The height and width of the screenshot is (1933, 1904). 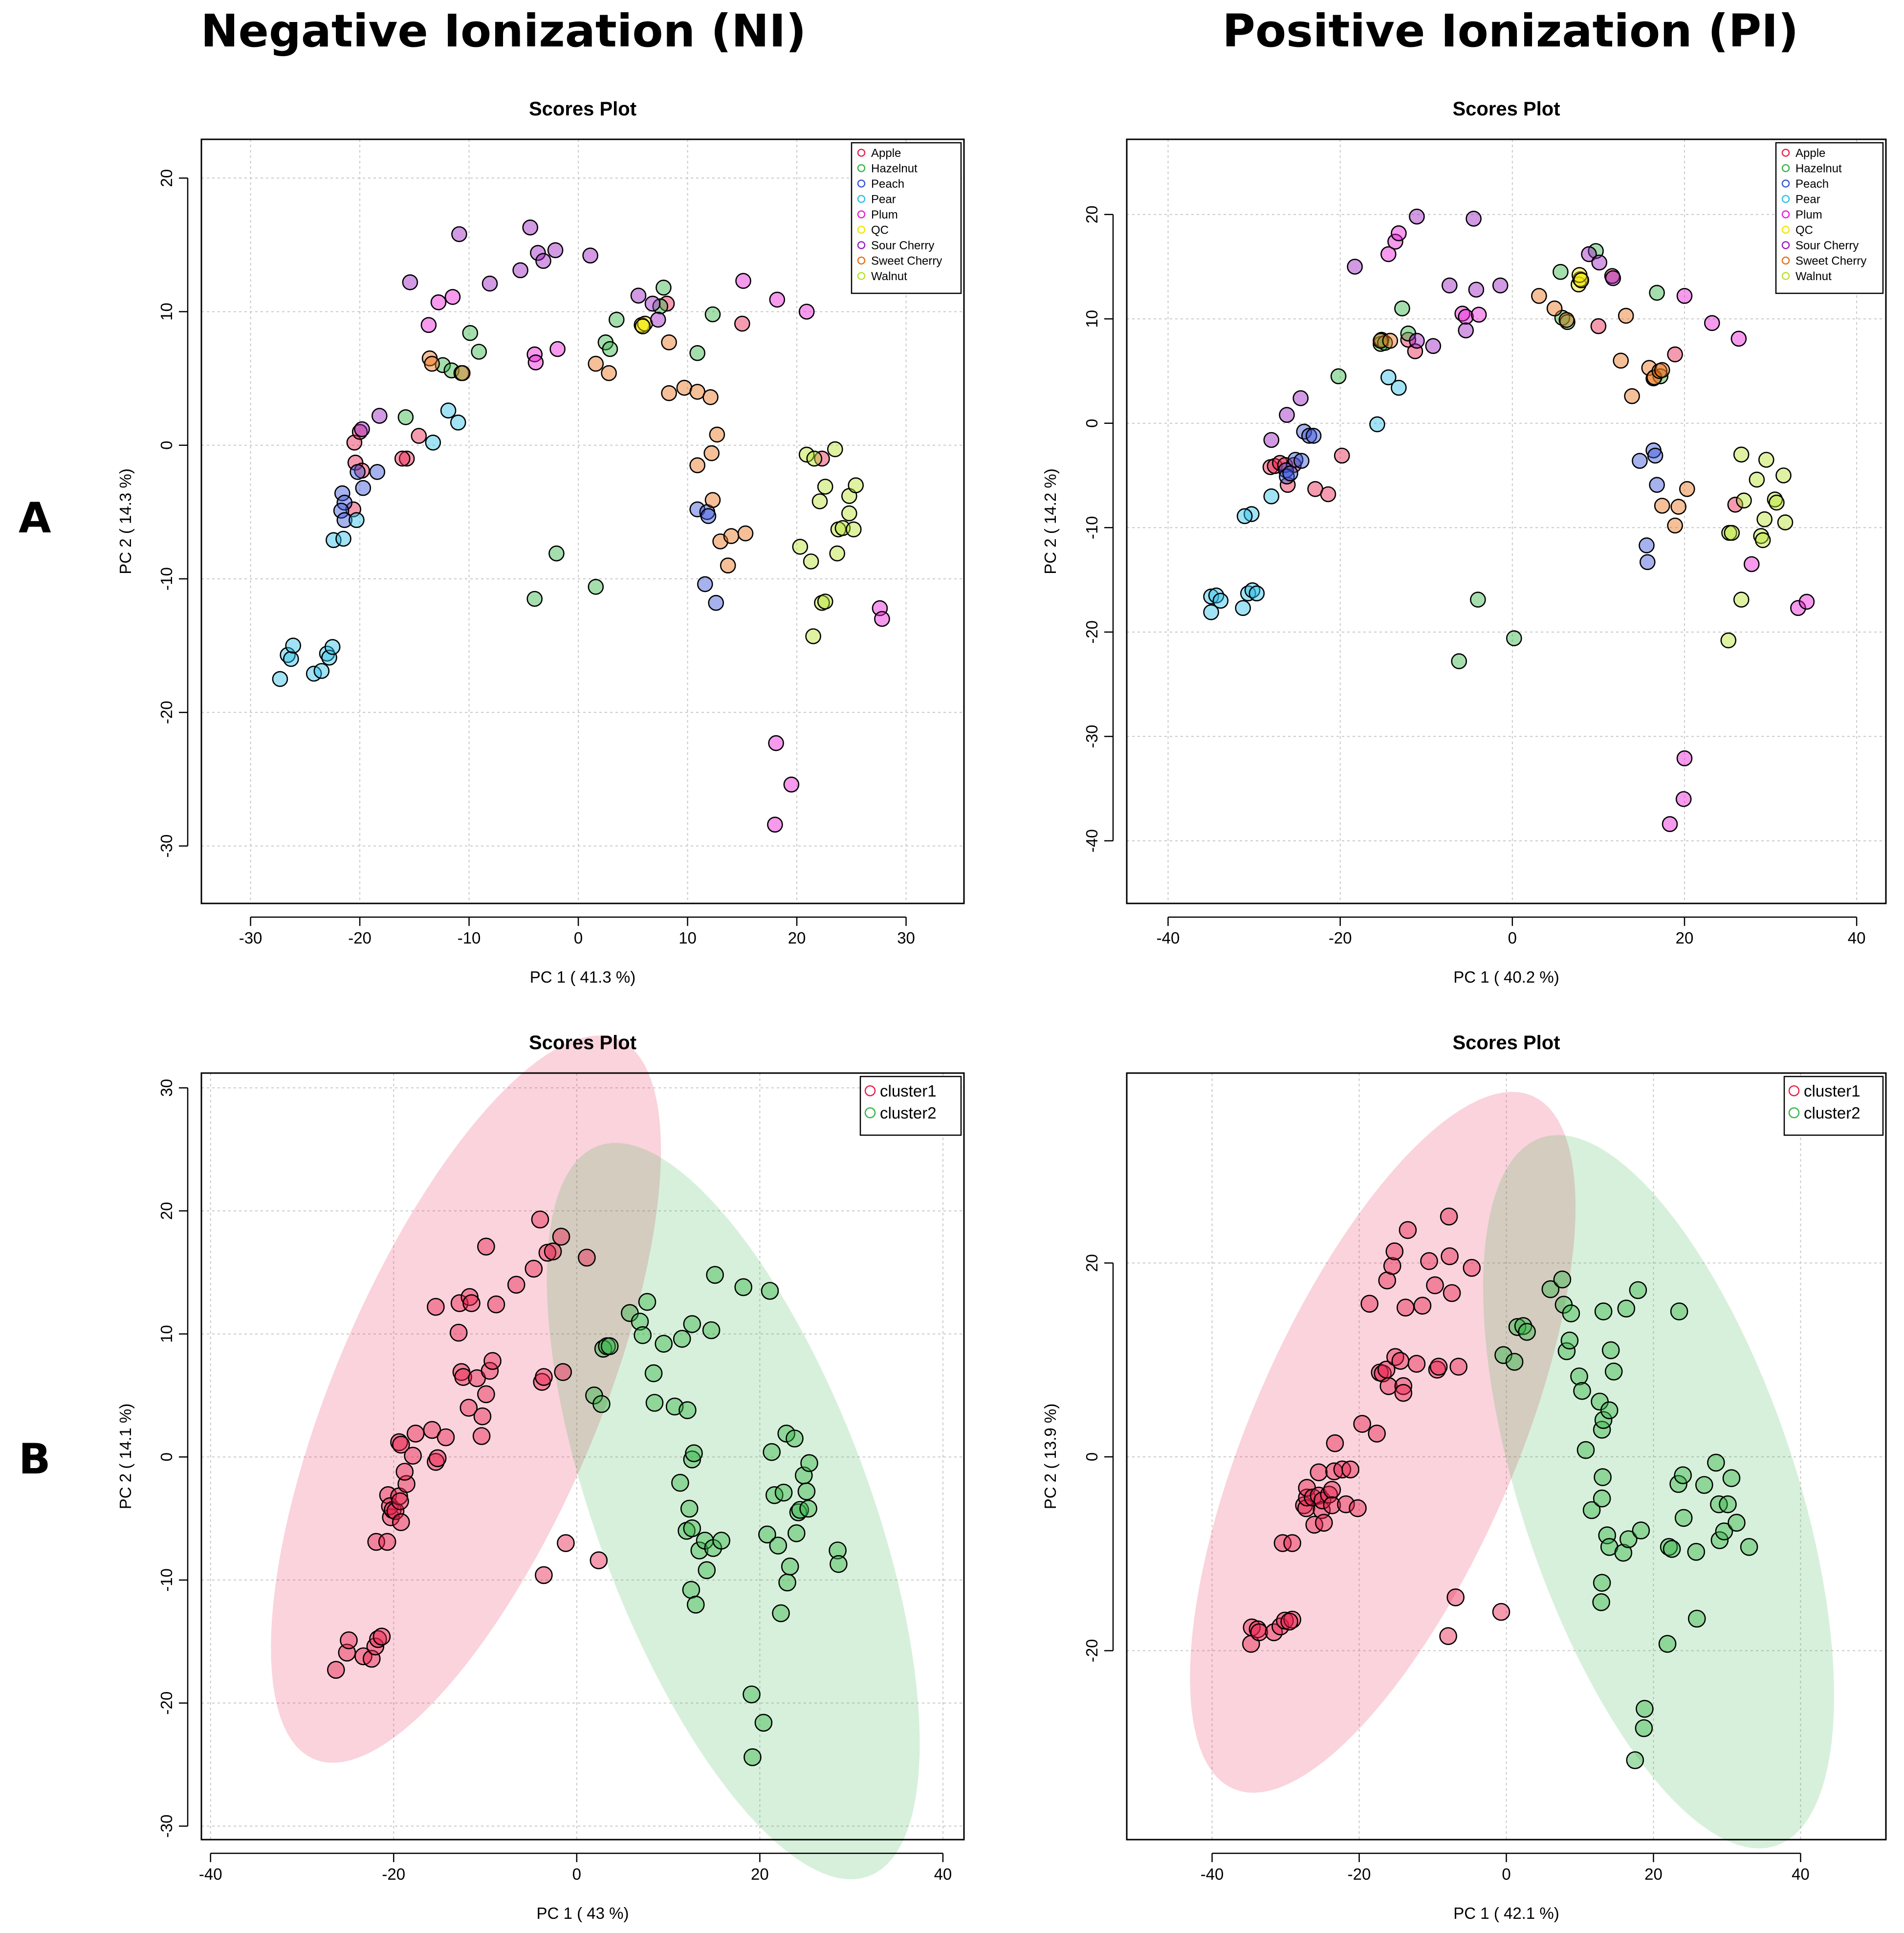 What do you see at coordinates (1833, 1106) in the screenshot?
I see `legend: cluster1 cluster2` at bounding box center [1833, 1106].